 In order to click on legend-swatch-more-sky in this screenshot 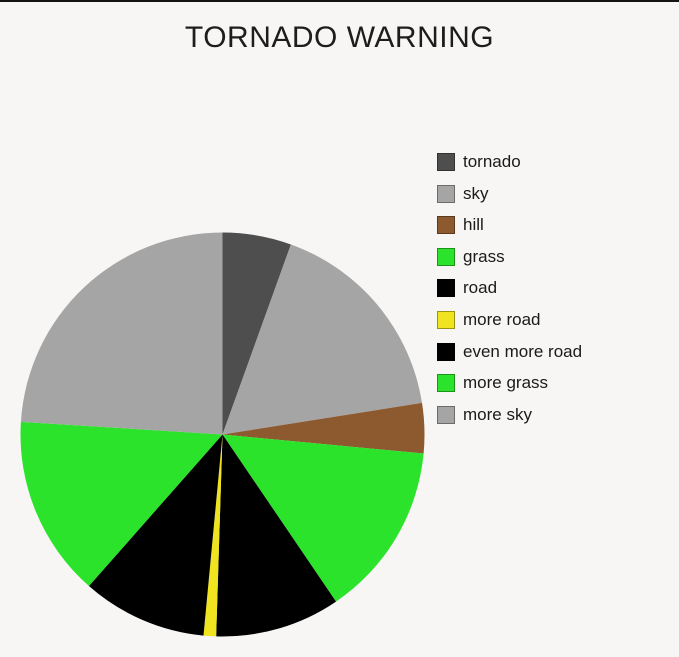, I will do `click(446, 414)`.